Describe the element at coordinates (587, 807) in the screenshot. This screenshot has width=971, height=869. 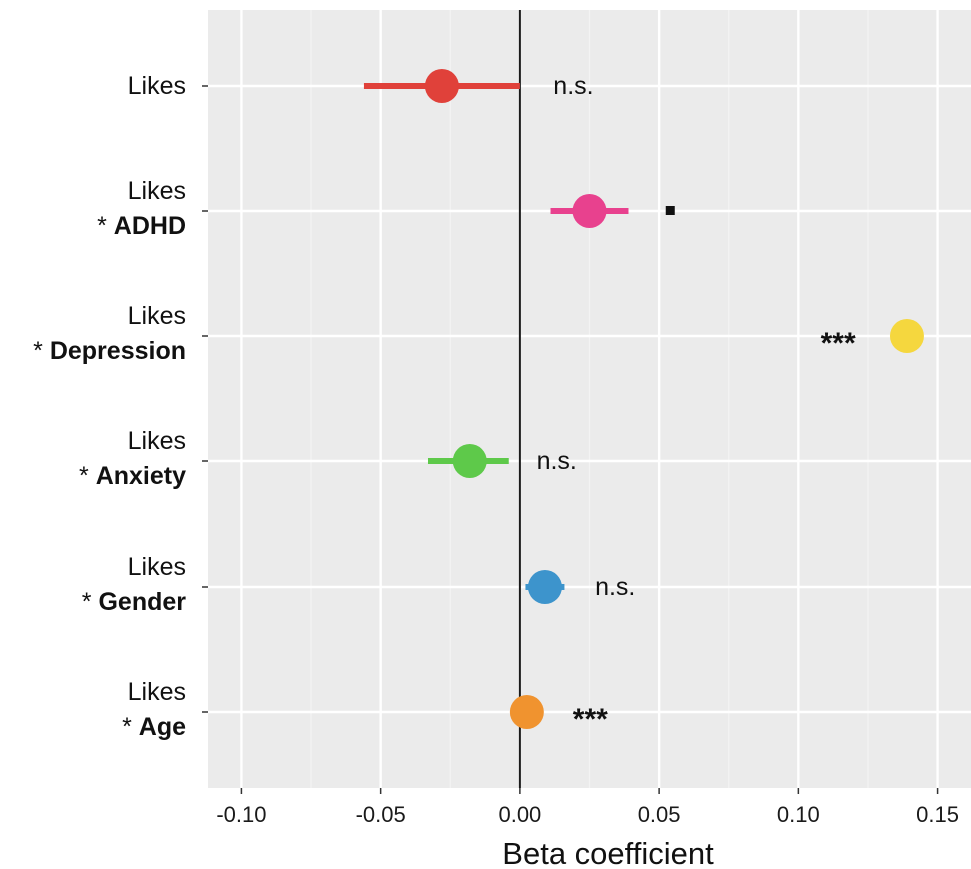
I see `x-axis: -0.10 -0.05 0.00 0.05 0.10 0.15` at that location.